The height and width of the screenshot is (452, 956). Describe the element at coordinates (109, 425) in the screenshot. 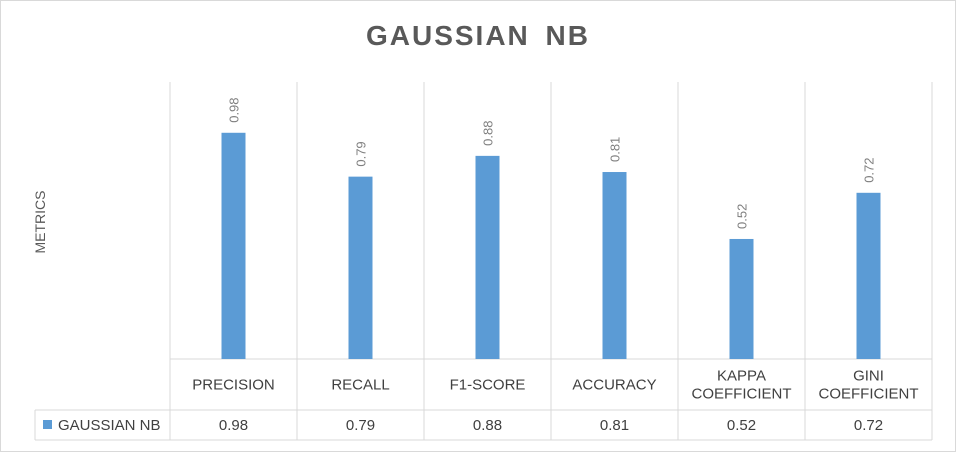

I see `legend-series-name: GAUSSIAN NB` at that location.